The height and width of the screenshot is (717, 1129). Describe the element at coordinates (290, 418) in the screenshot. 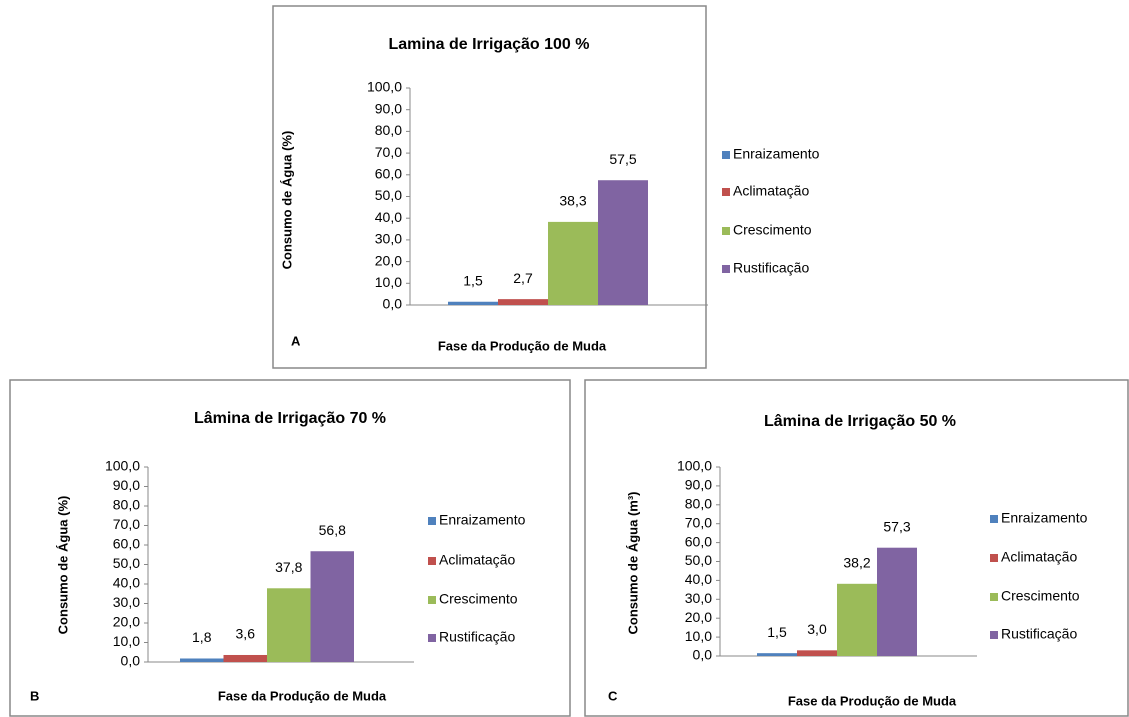

I see `chart-title: Lâmina de Irrigação 70 %` at that location.